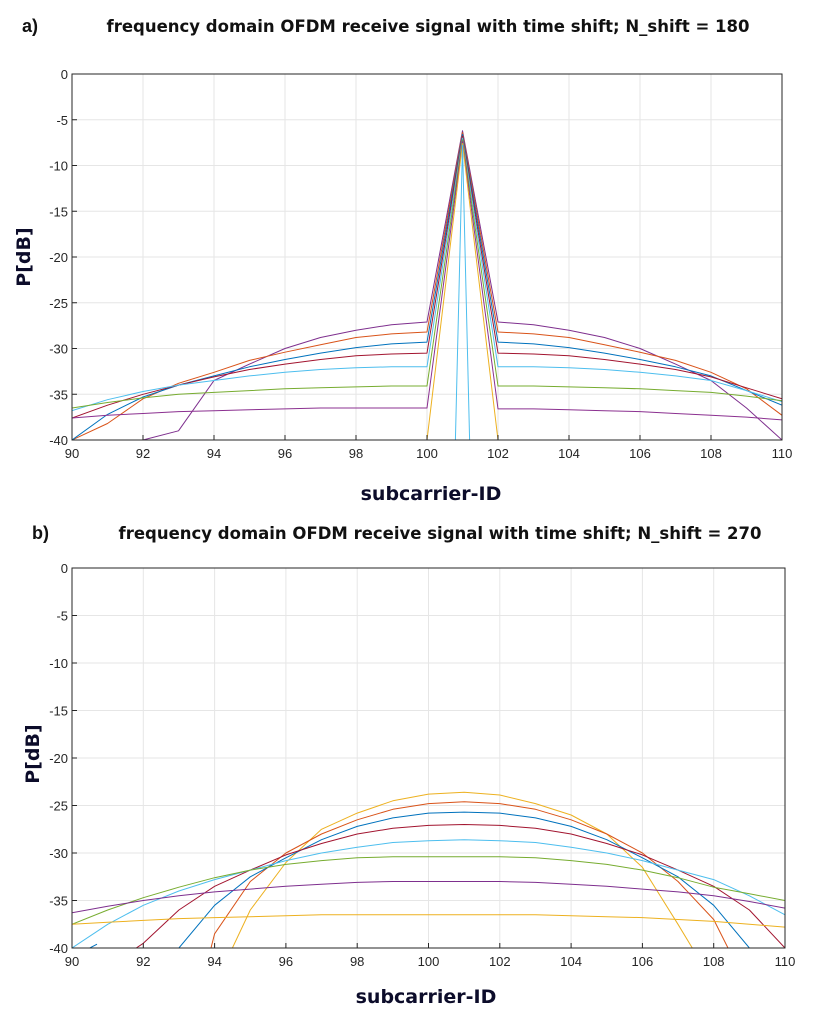  I want to click on x-tick-labels-a: 90 92 94 96 98 100 102 104 106 108 110, so click(429, 448).